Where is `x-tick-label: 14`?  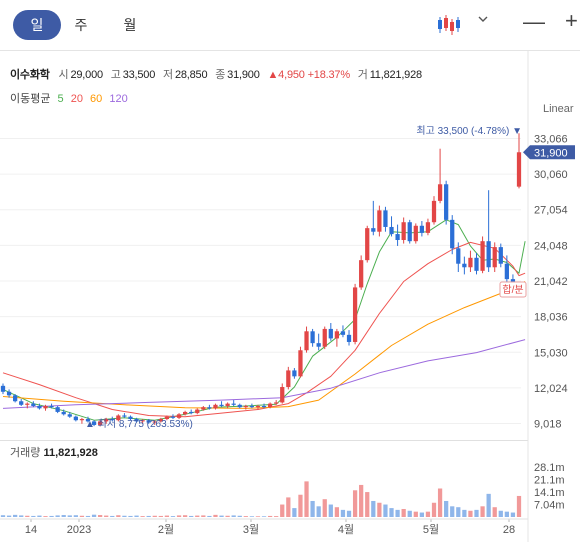
x-tick-label: 14 is located at coordinates (31, 530).